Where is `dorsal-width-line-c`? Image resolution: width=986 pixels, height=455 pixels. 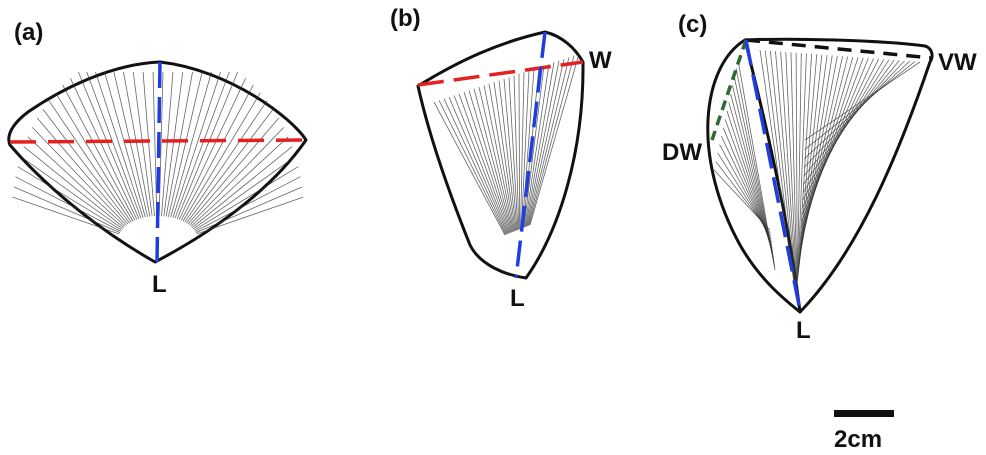 dorsal-width-line-c is located at coordinates (729, 90).